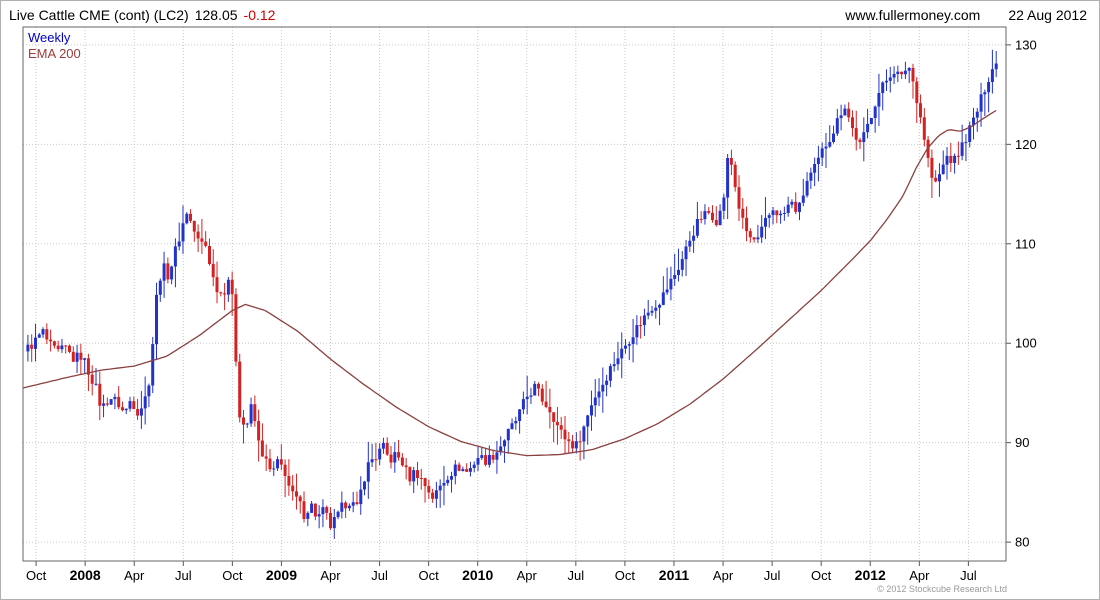 Image resolution: width=1100 pixels, height=600 pixels. What do you see at coordinates (145, 15) in the screenshot?
I see `chart-header-left: Live Cattle CME (cont) (LC2) 128.05 -0.12` at bounding box center [145, 15].